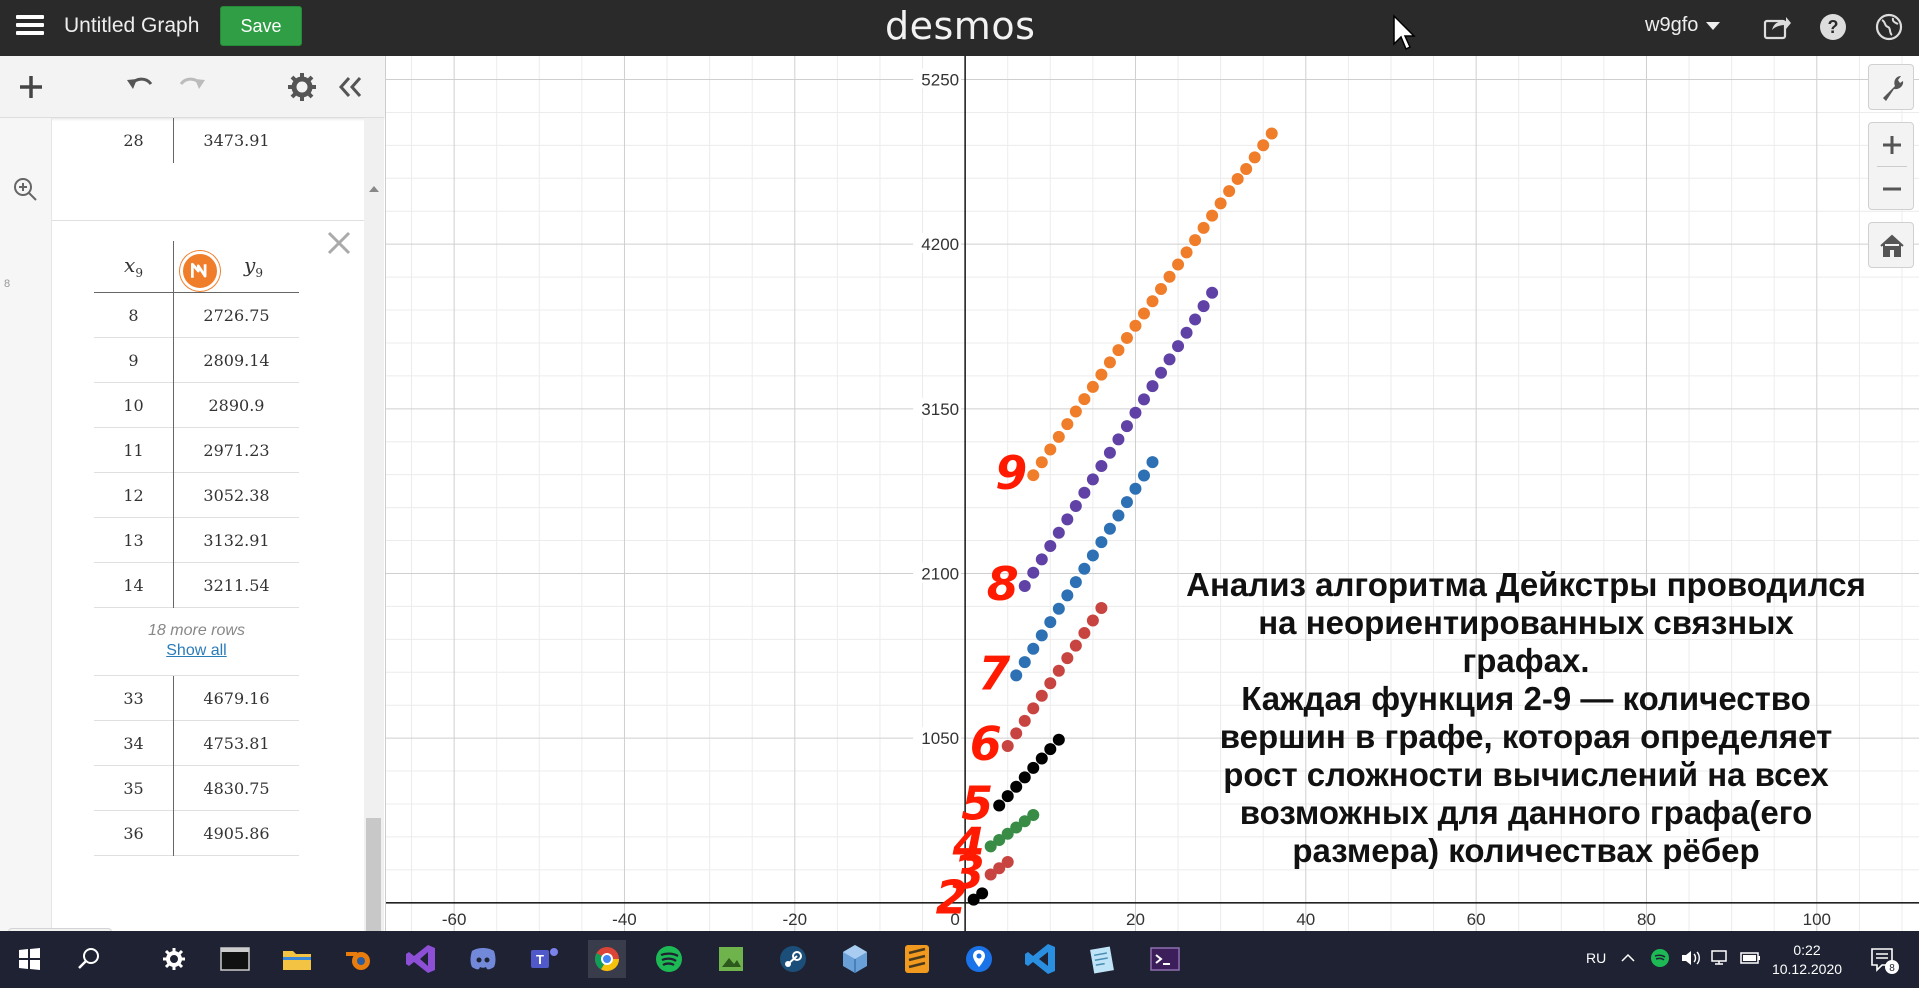 The image size is (1919, 988). Describe the element at coordinates (236, 540) in the screenshot. I see `y-cell: 3132.91` at that location.